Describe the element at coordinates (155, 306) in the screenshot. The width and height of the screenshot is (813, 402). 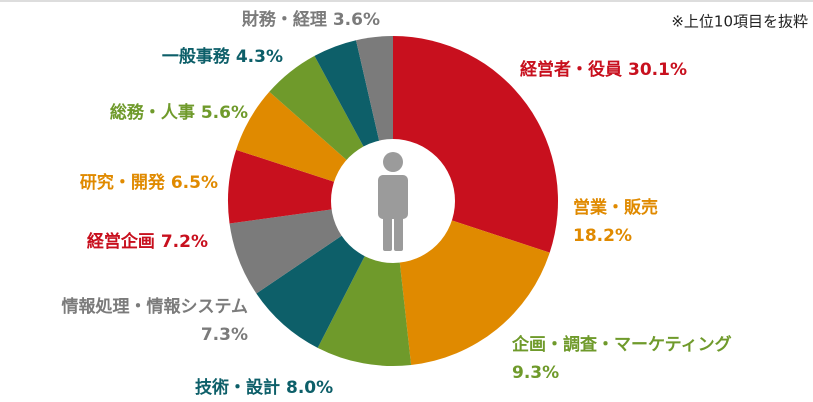
I see `category-label: 情報処理・情報システム` at that location.